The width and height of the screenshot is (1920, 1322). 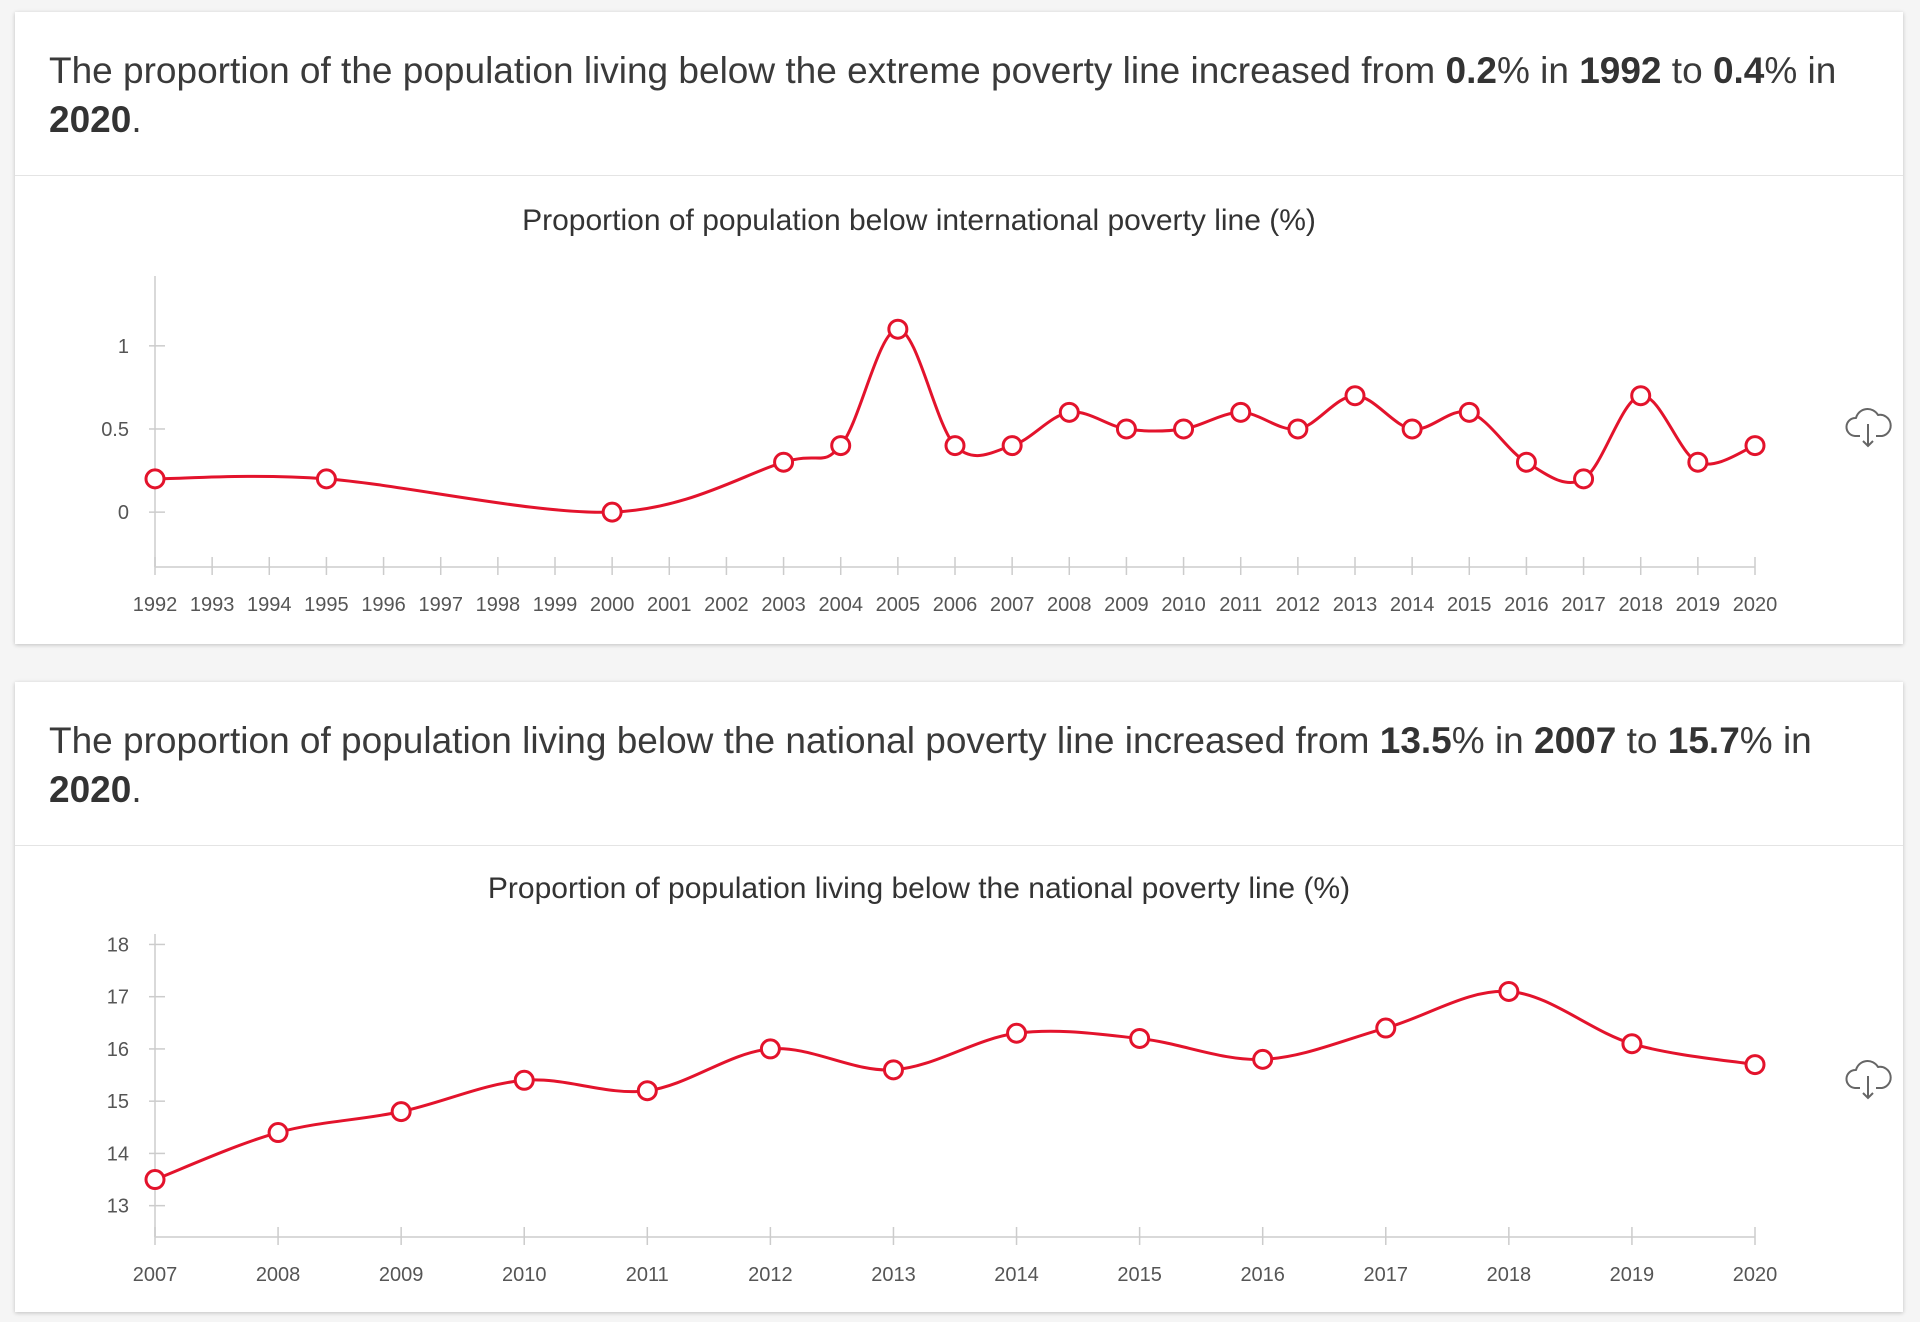 I want to click on y-tick-label: 18, so click(x=118, y=945).